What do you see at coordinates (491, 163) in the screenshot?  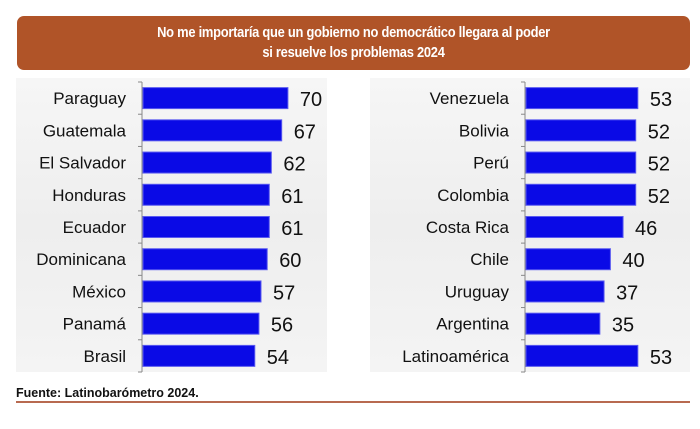 I see `category-label: Perú` at bounding box center [491, 163].